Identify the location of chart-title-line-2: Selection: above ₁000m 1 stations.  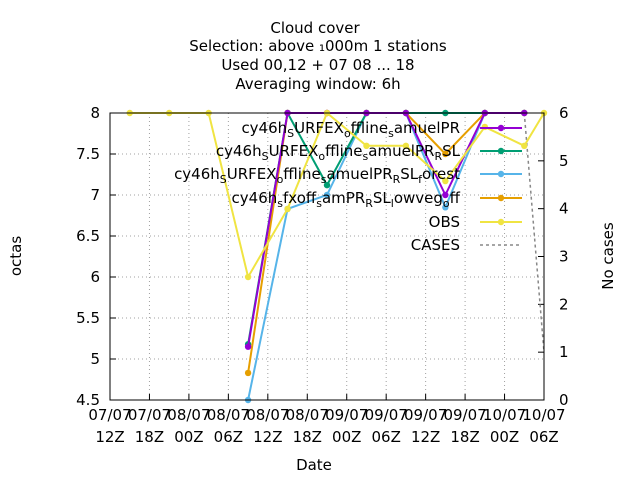
(318, 46).